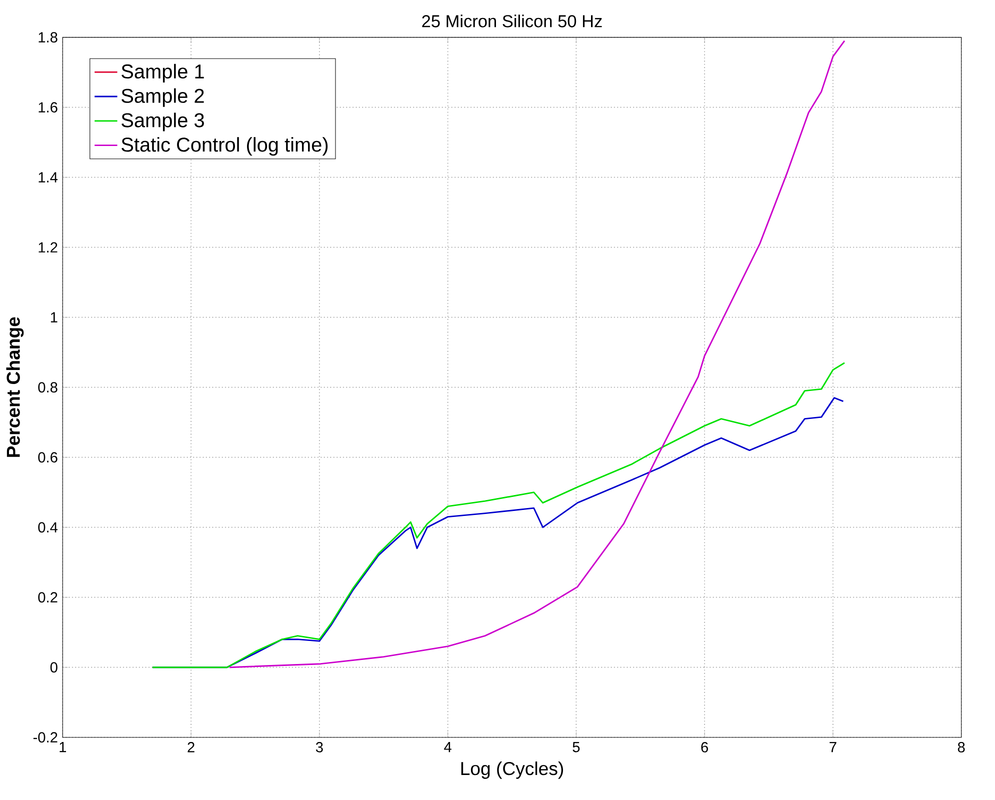 The height and width of the screenshot is (800, 995). Describe the element at coordinates (163, 73) in the screenshot. I see `legend-label: Sample 1` at that location.